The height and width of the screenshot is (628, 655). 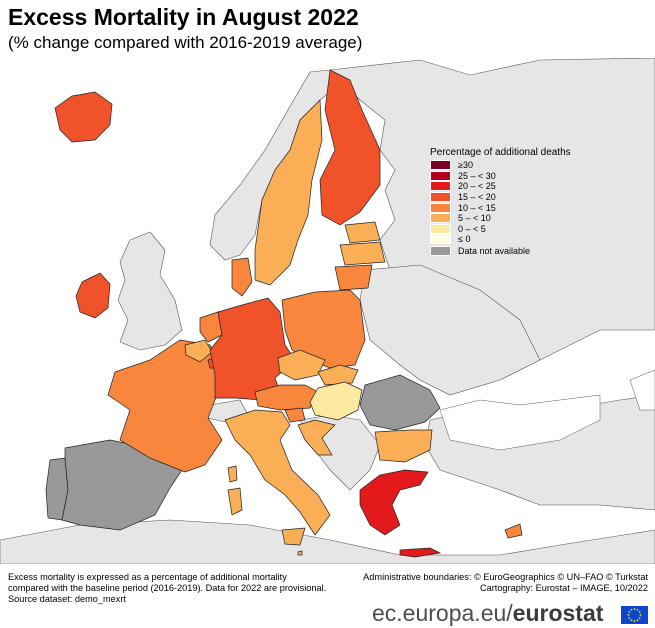 What do you see at coordinates (500, 207) in the screenshot?
I see `legend-item: 10 – < 15` at bounding box center [500, 207].